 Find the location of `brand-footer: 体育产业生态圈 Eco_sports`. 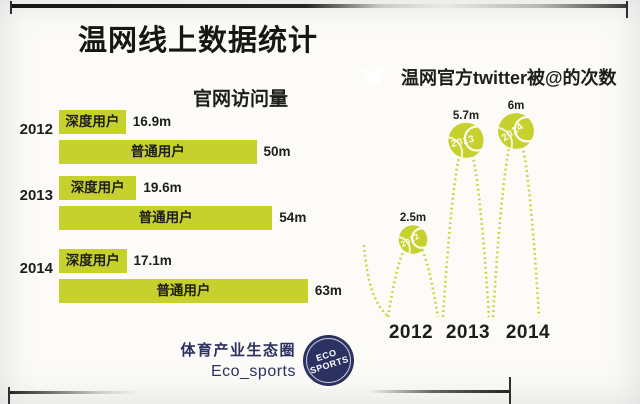

brand-footer: 体育产业生态圈 Eco_sports is located at coordinates (198, 360).